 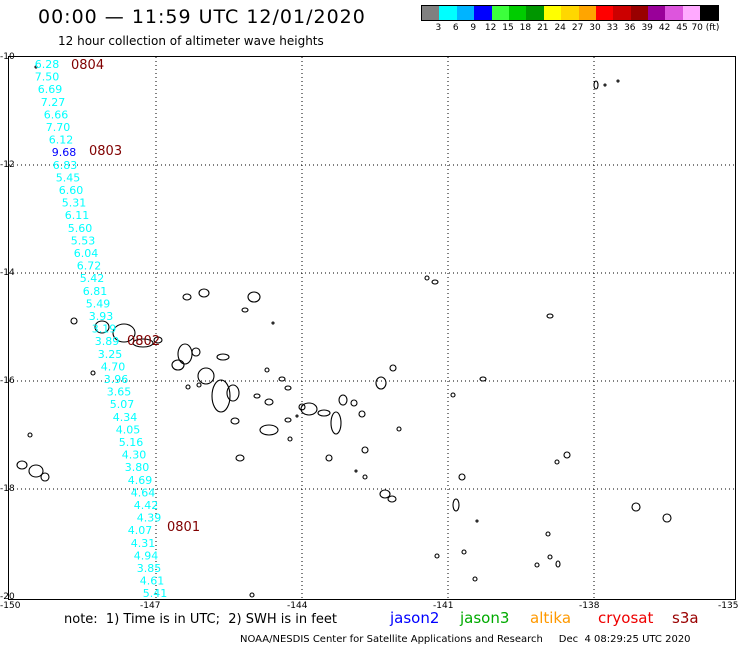 I want to click on pass-time-label: 0804, so click(x=87, y=65).